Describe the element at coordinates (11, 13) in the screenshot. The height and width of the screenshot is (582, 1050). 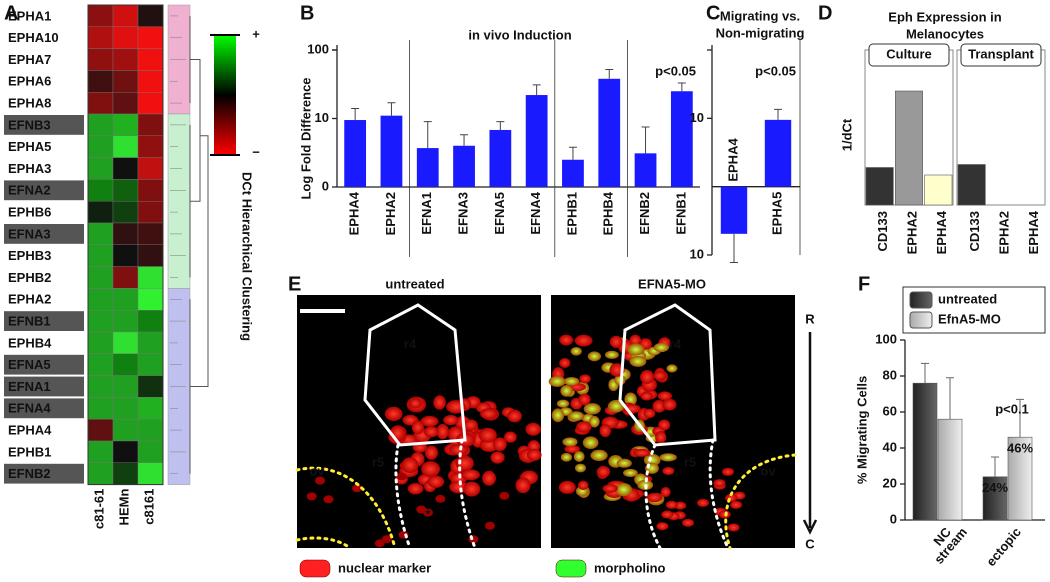
I see `panel-letter: A` at that location.